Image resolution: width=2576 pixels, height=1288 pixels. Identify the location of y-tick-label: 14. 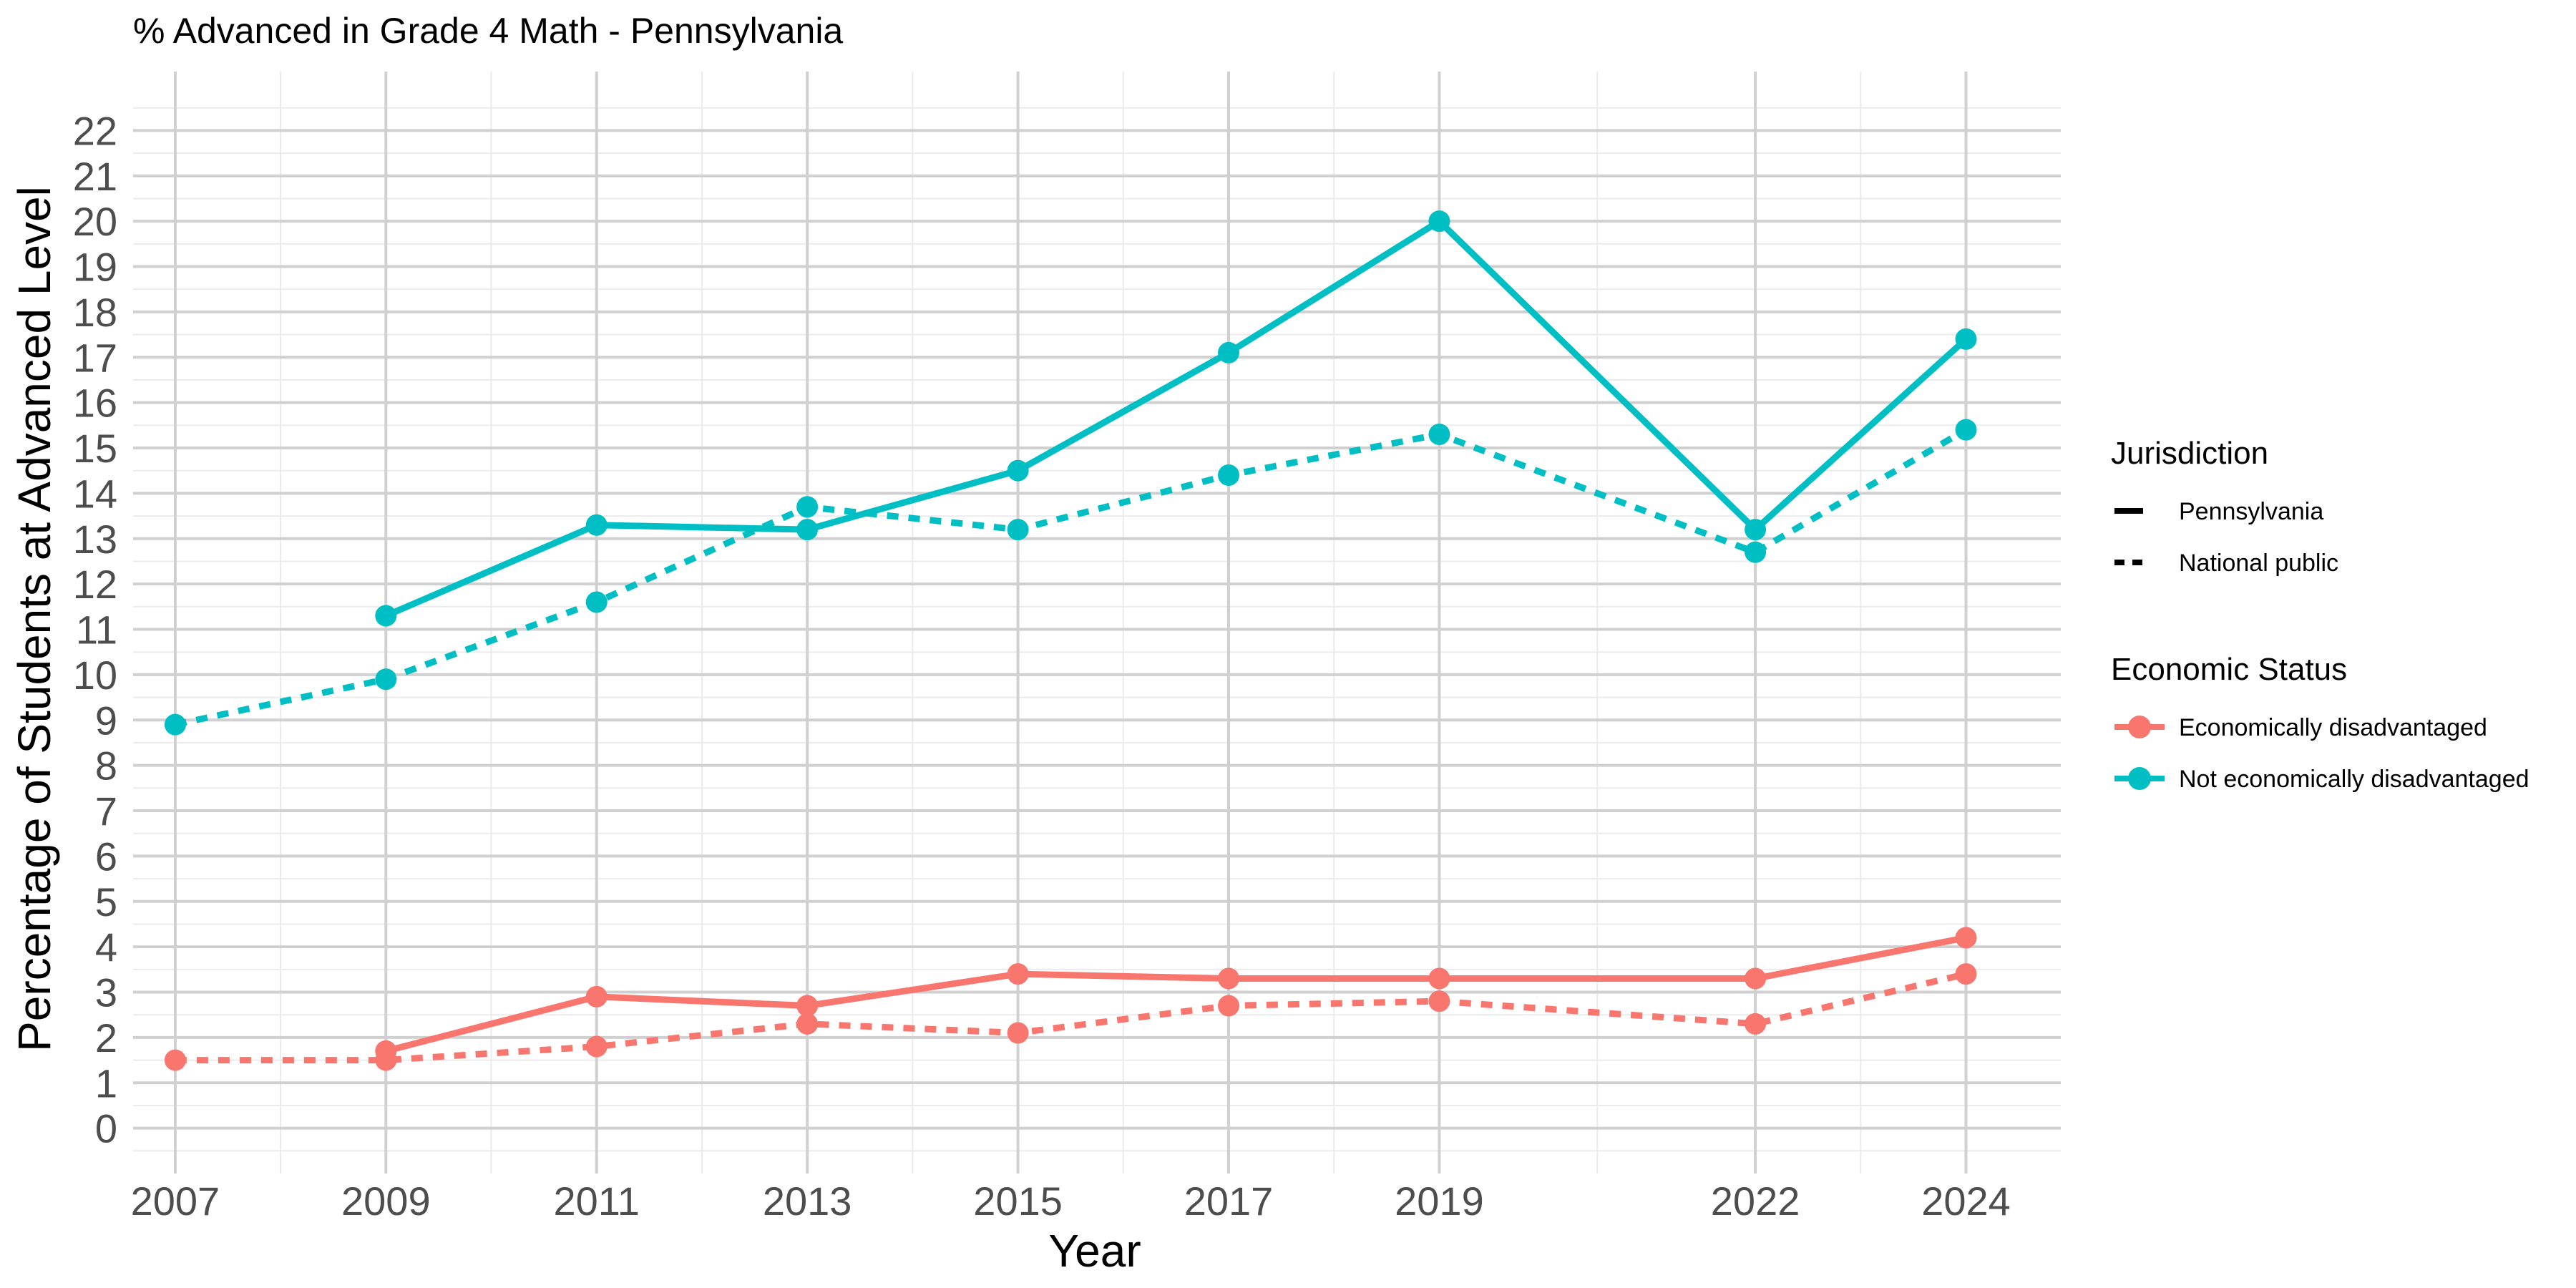
(95, 493).